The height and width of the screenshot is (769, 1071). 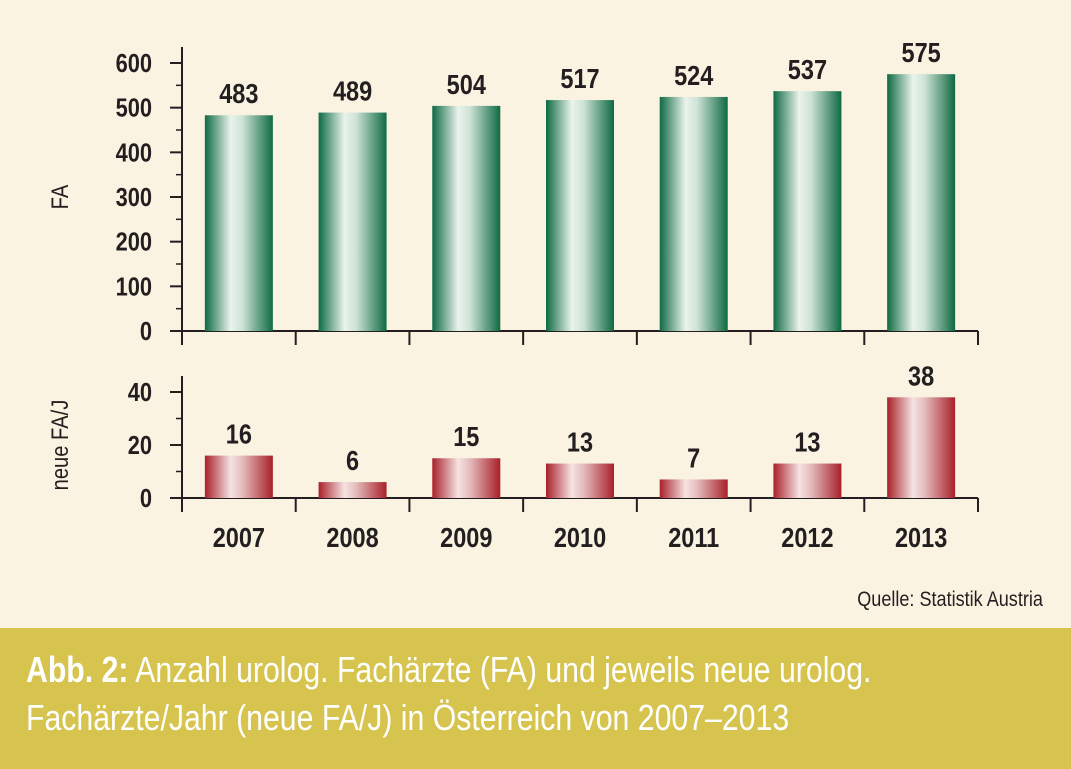 What do you see at coordinates (134, 197) in the screenshot?
I see `fa-y-tick-label: 300` at bounding box center [134, 197].